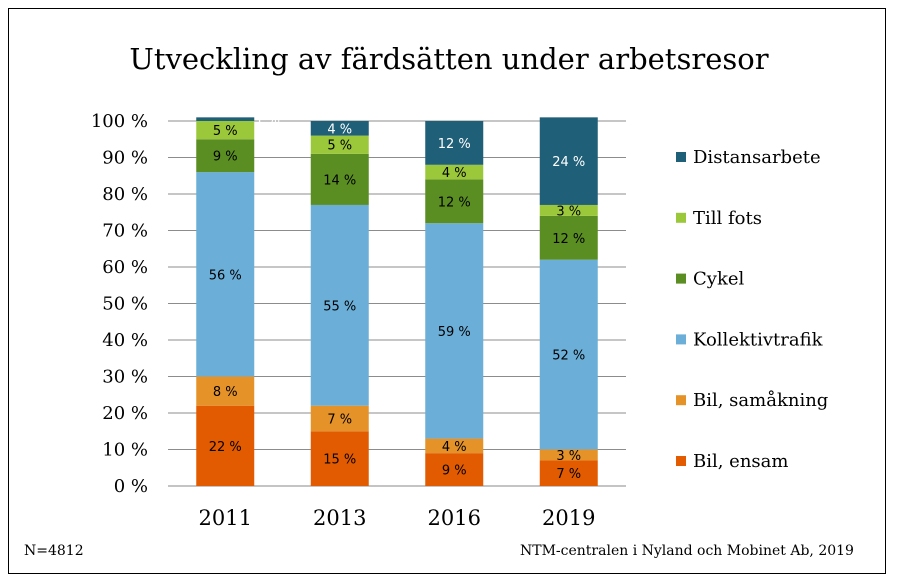 The image size is (898, 586). Describe the element at coordinates (760, 400) in the screenshot. I see `legend-label: Bil, samåkning` at that location.